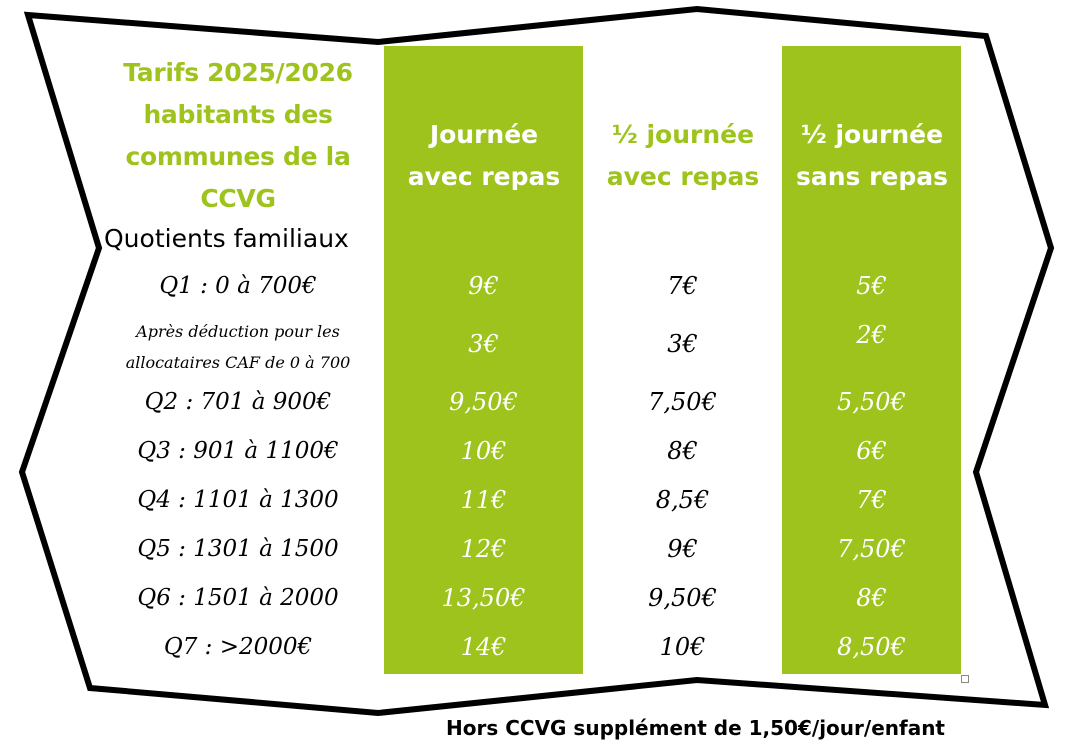 The image size is (1066, 751). I want to click on cell-q1-journee: 9€, so click(483, 286).